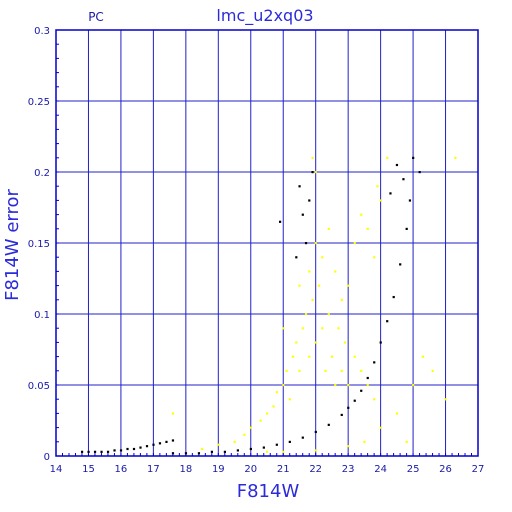 This screenshot has width=512, height=512. What do you see at coordinates (39, 102) in the screenshot?
I see `y-tick-label: 0.25` at bounding box center [39, 102].